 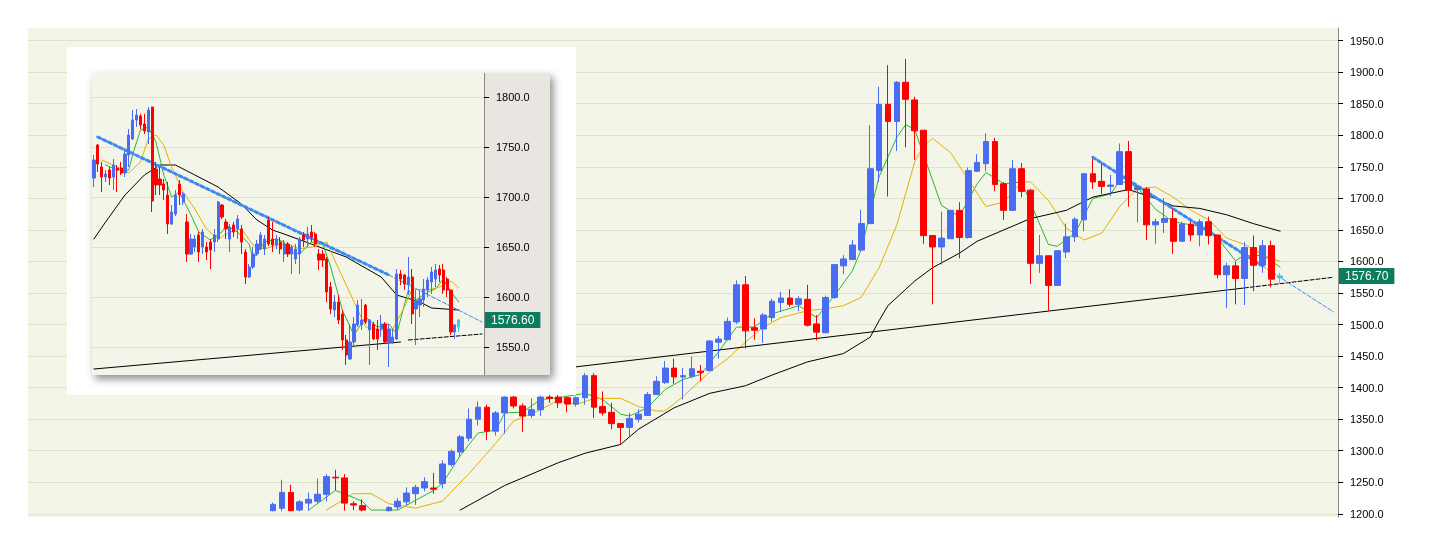 I want to click on y-tick-label: 1900.0, so click(x=1367, y=72).